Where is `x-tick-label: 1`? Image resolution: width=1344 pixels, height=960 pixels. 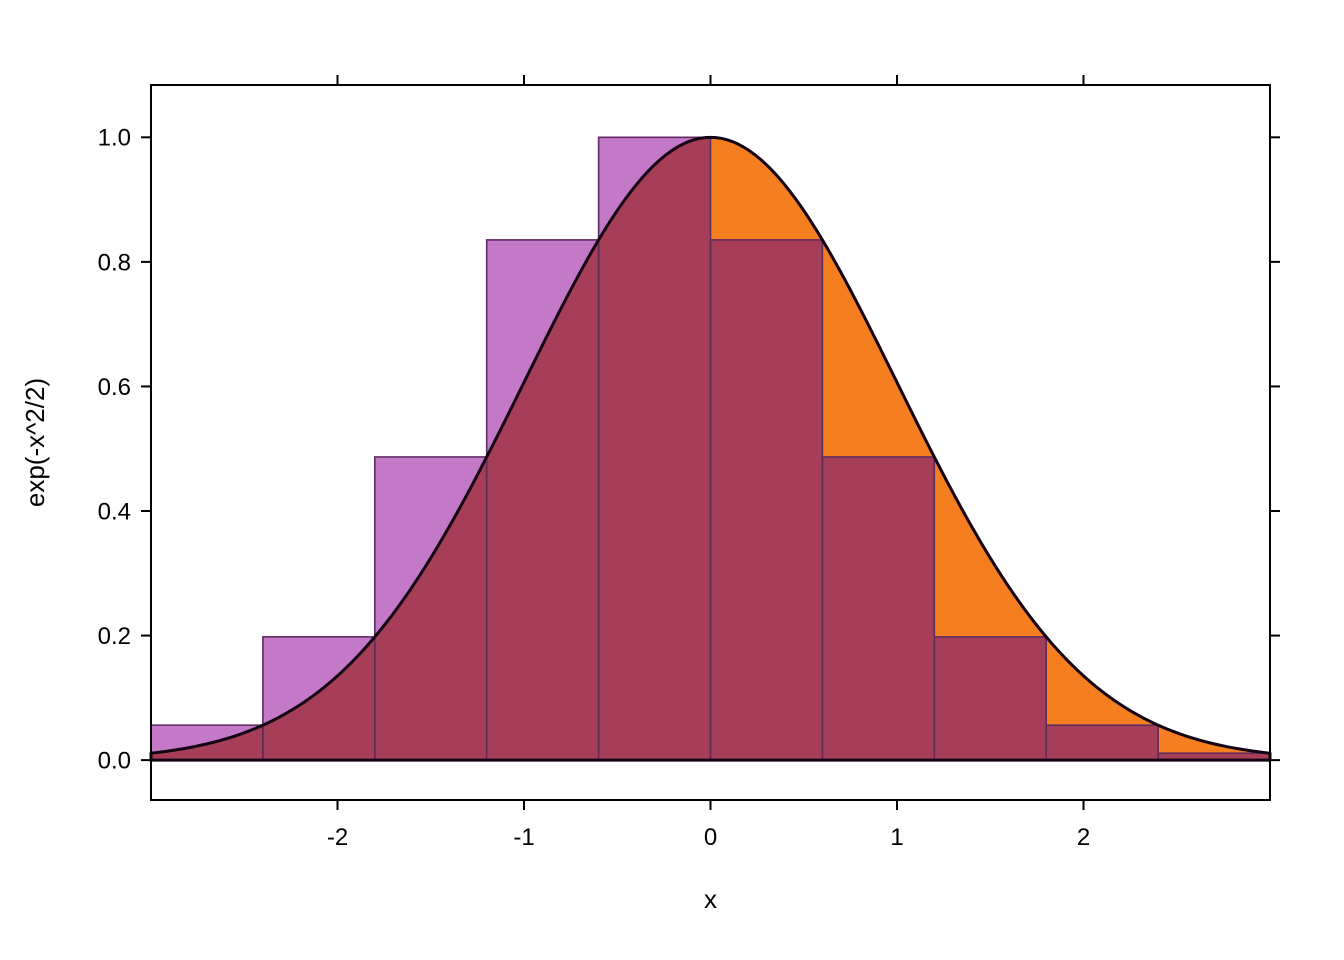 x-tick-label: 1 is located at coordinates (896, 837).